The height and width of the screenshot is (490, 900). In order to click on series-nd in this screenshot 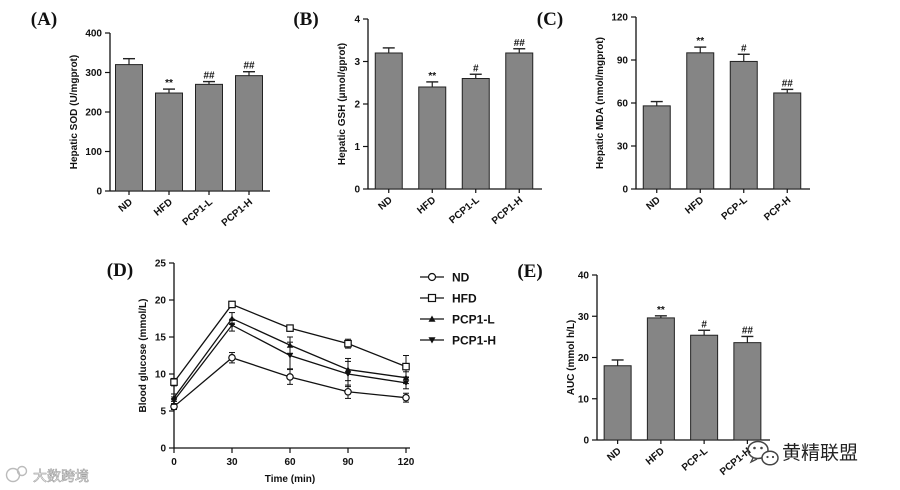, I will do `click(290, 381)`.